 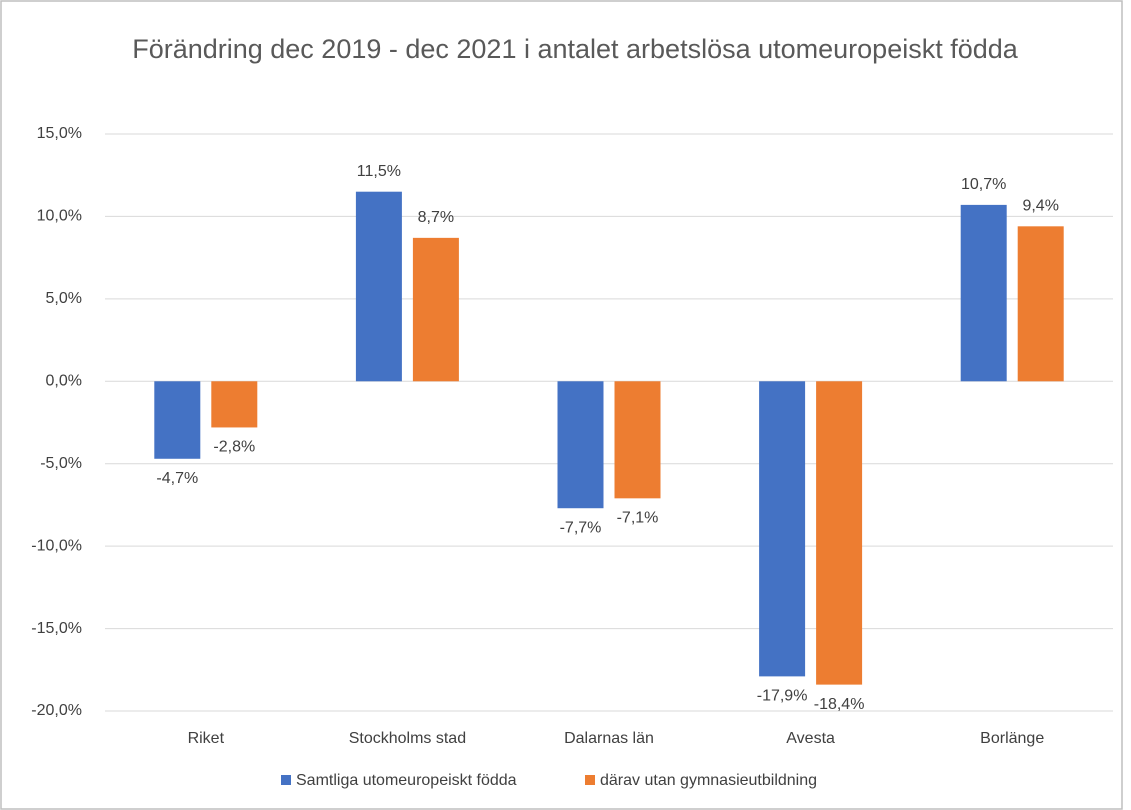 What do you see at coordinates (234, 447) in the screenshot?
I see `data-label: -2,8%` at bounding box center [234, 447].